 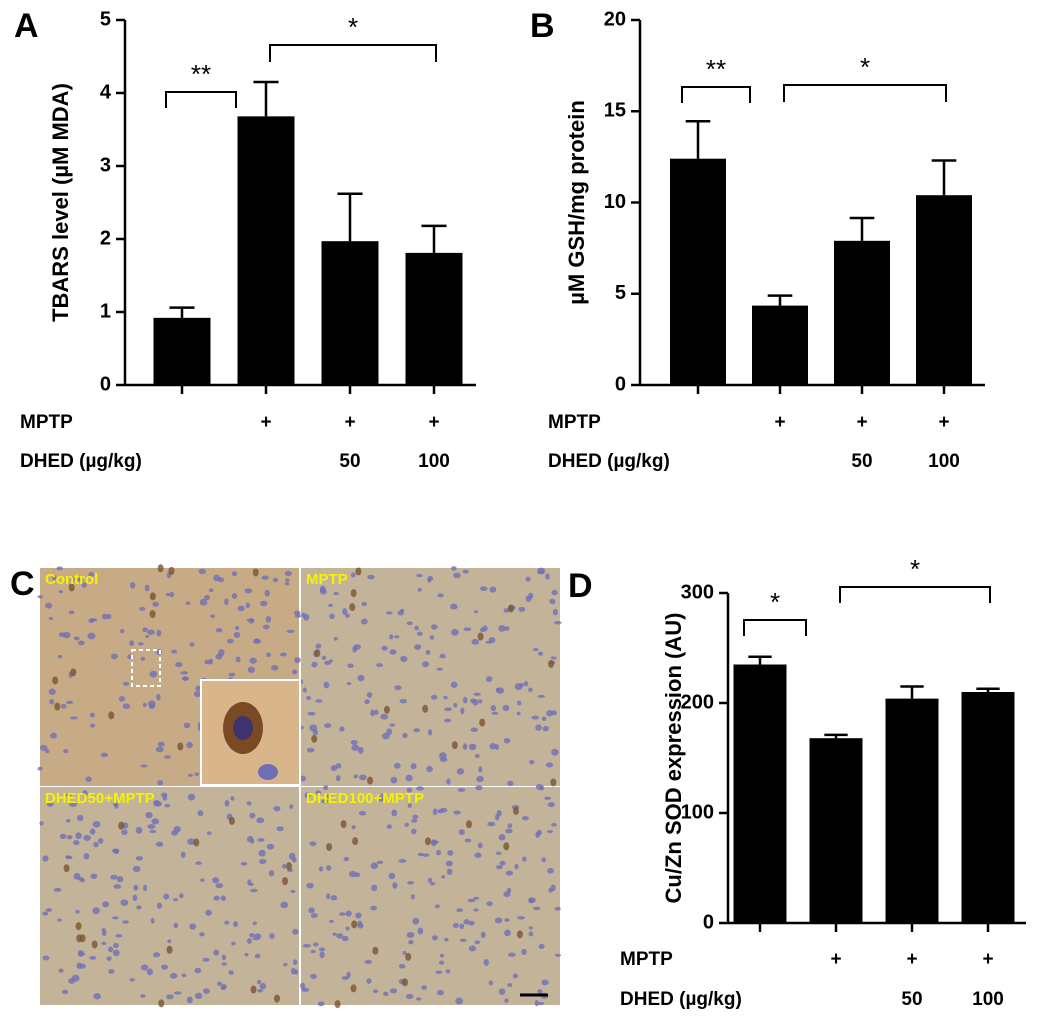 What do you see at coordinates (620, 384) in the screenshot?
I see `y-tick-label: 0` at bounding box center [620, 384].